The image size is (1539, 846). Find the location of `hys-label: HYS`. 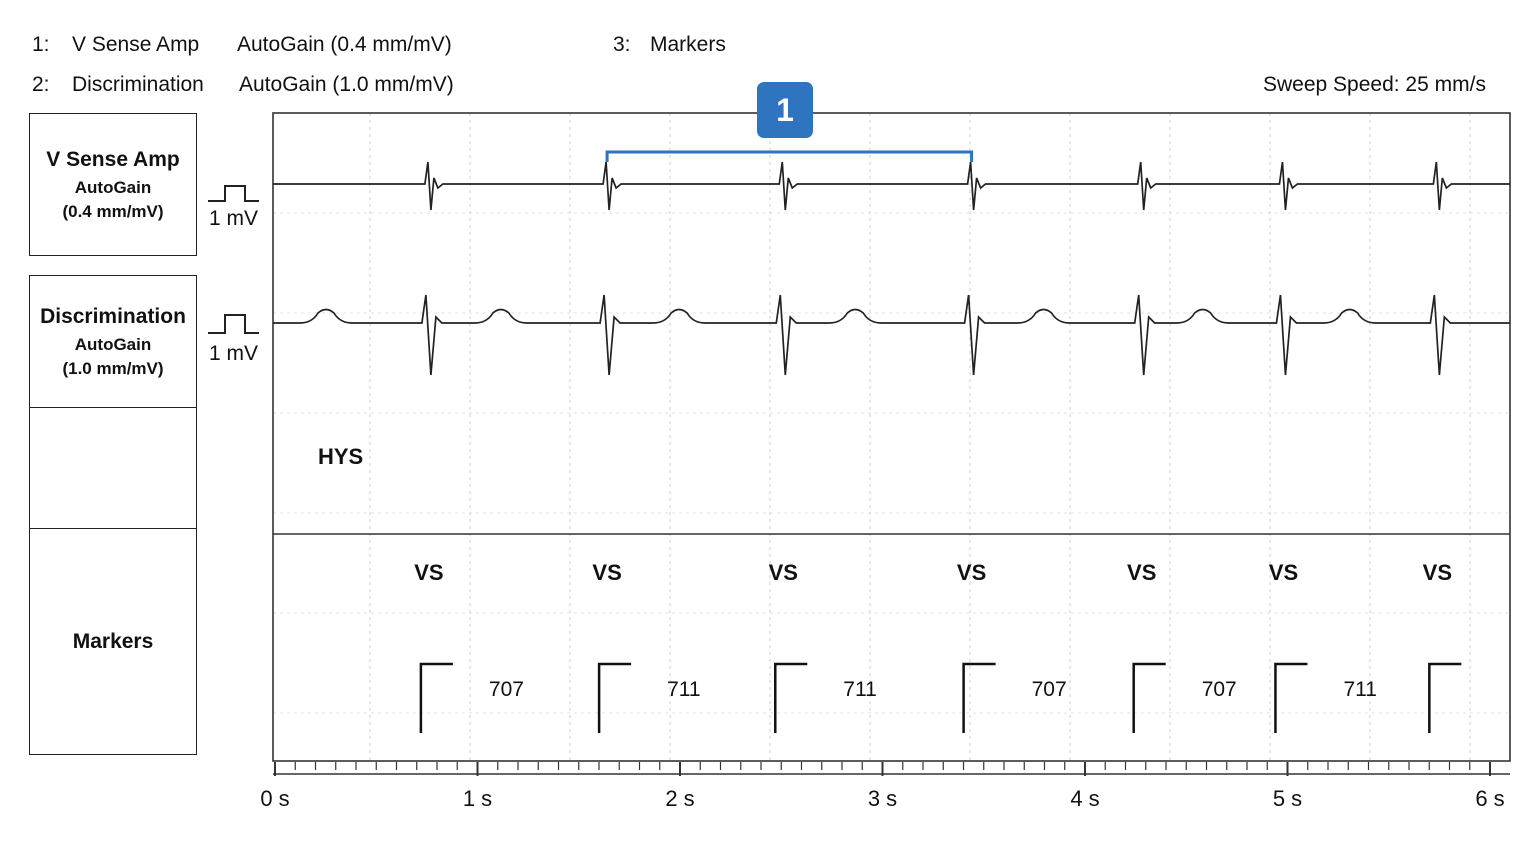

hys-label: HYS is located at coordinates (340, 456).